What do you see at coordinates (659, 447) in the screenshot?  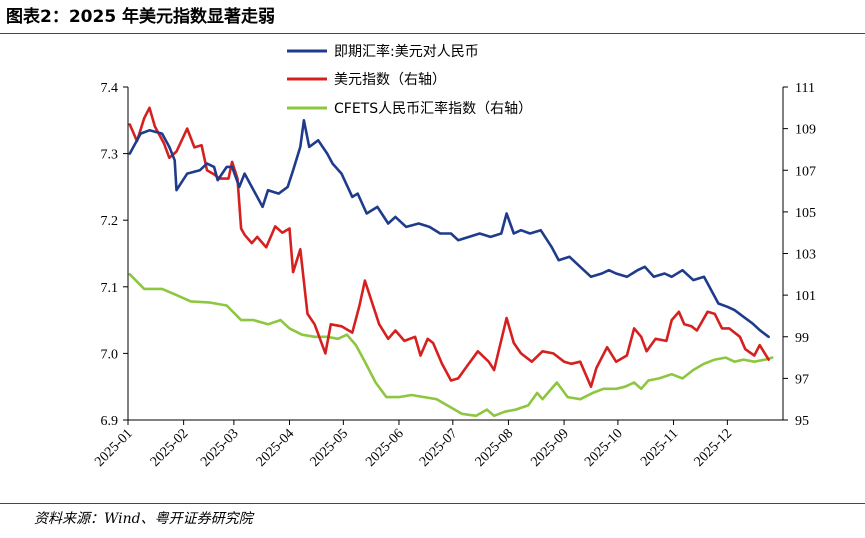 I see `x-tick-label: 2025-11` at bounding box center [659, 447].